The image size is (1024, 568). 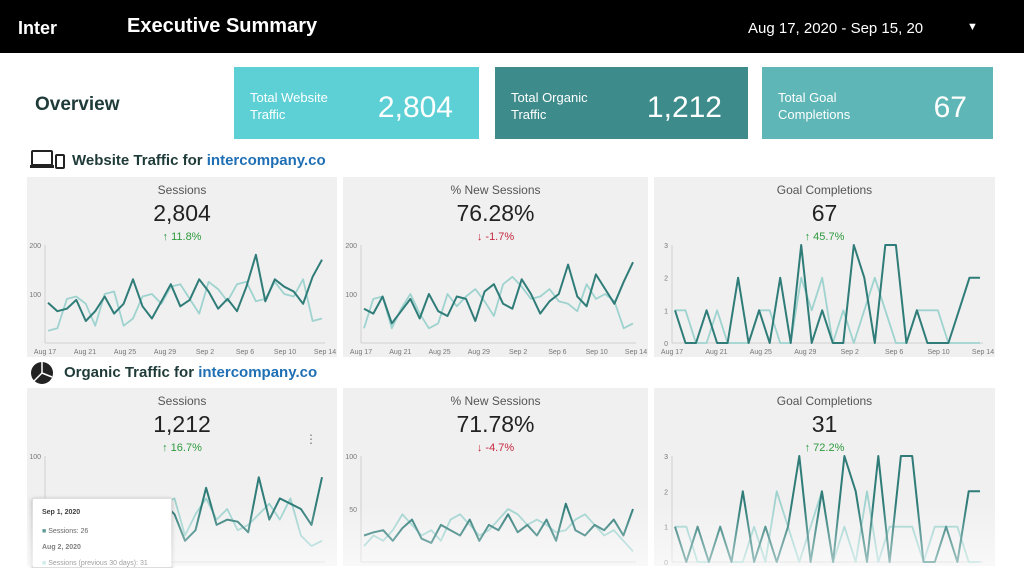 What do you see at coordinates (139, 160) in the screenshot?
I see `section-title-text: Website Traffic for` at bounding box center [139, 160].